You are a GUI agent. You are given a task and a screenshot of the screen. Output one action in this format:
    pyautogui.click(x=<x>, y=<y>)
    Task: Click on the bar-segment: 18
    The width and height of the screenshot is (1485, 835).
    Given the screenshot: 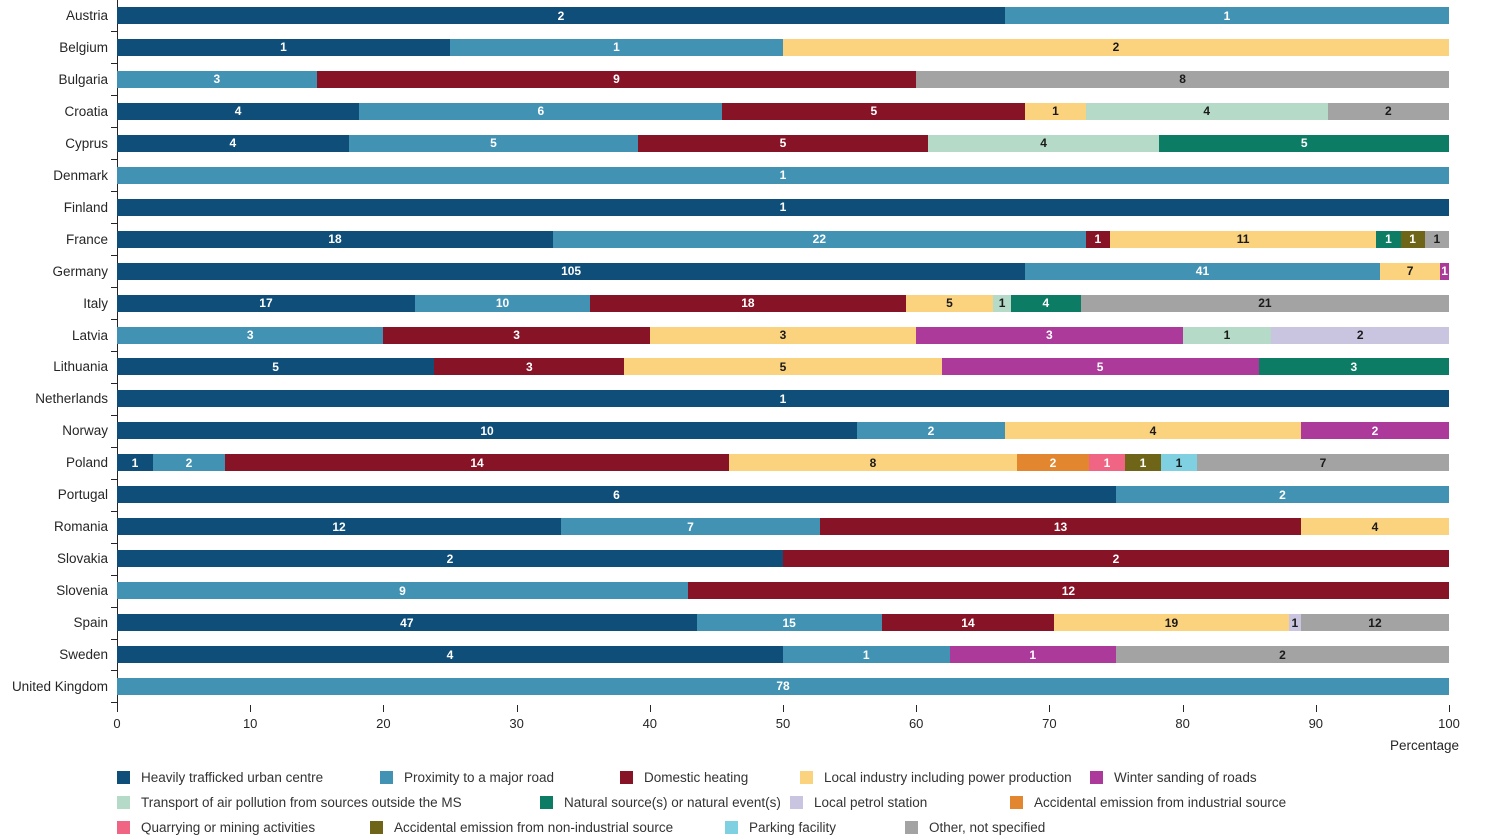 What is the action you would take?
    pyautogui.click(x=335, y=239)
    